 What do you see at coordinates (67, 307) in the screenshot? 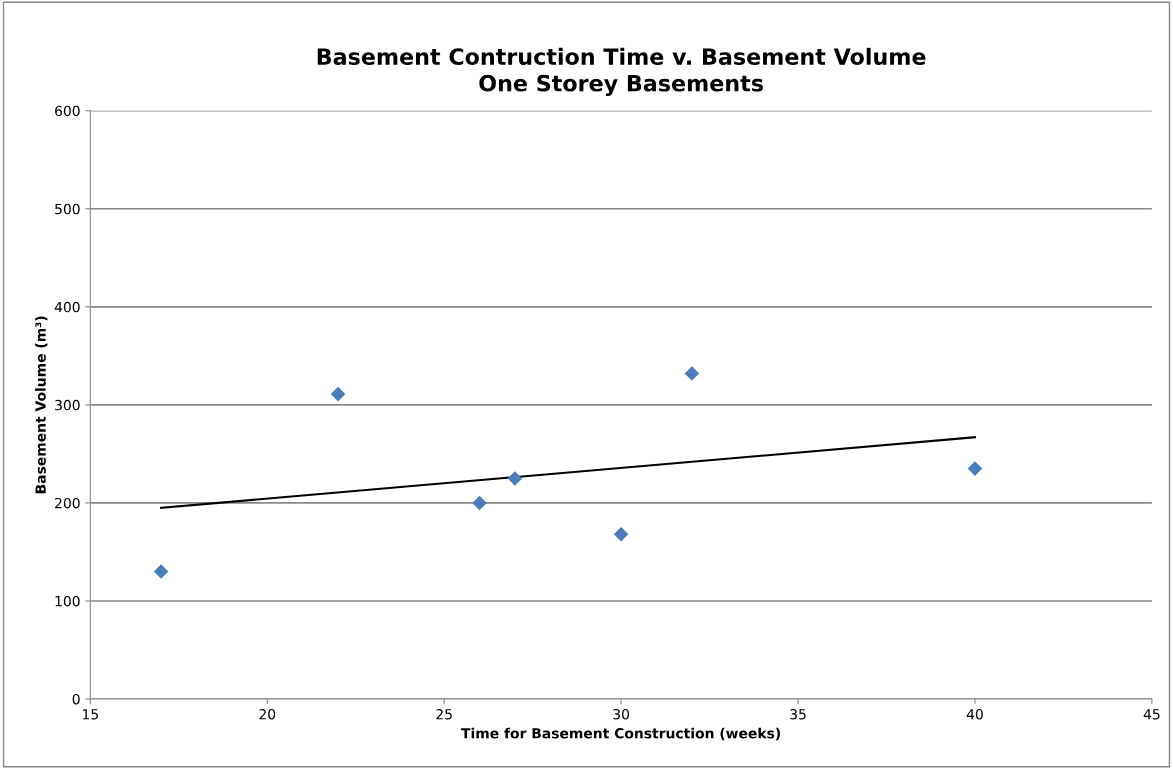
I see `y-tick-label: 400` at bounding box center [67, 307].